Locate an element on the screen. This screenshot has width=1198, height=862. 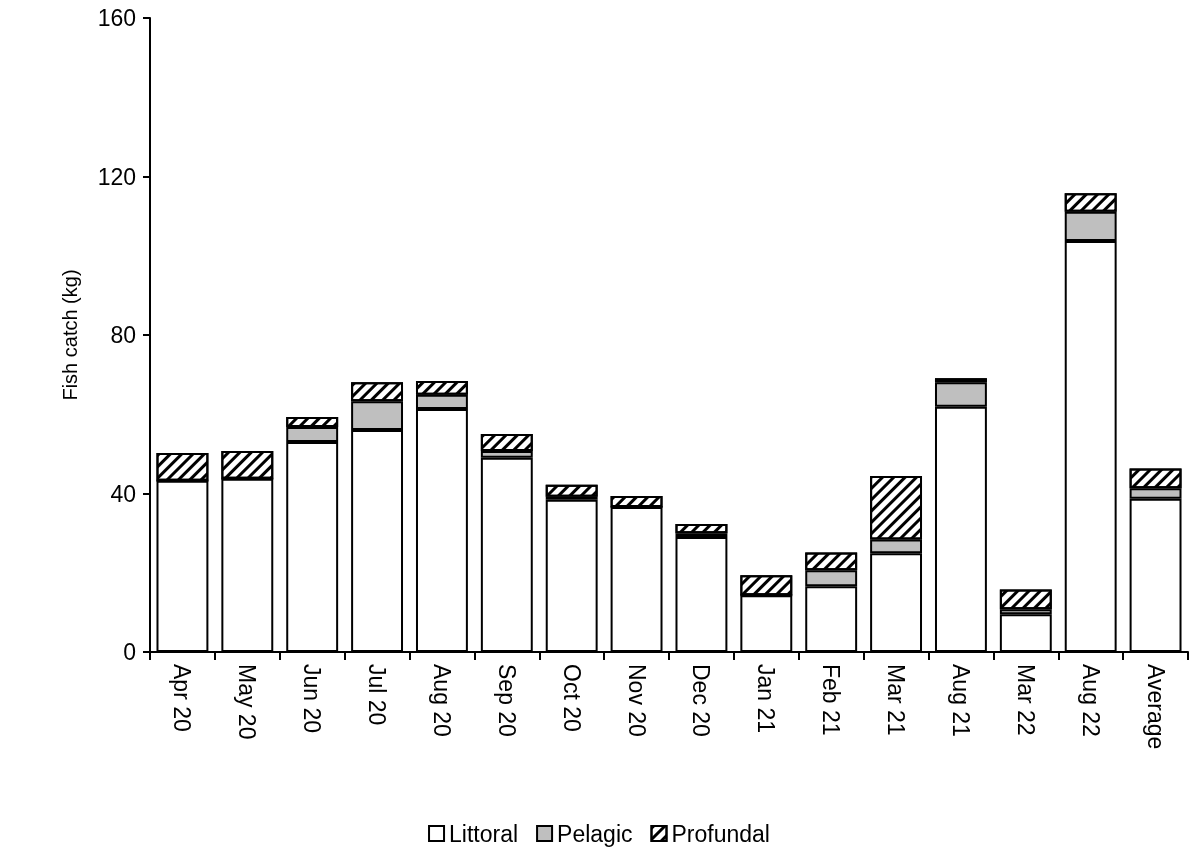
x-tick-label: Sep 20 is located at coordinates (506, 700).